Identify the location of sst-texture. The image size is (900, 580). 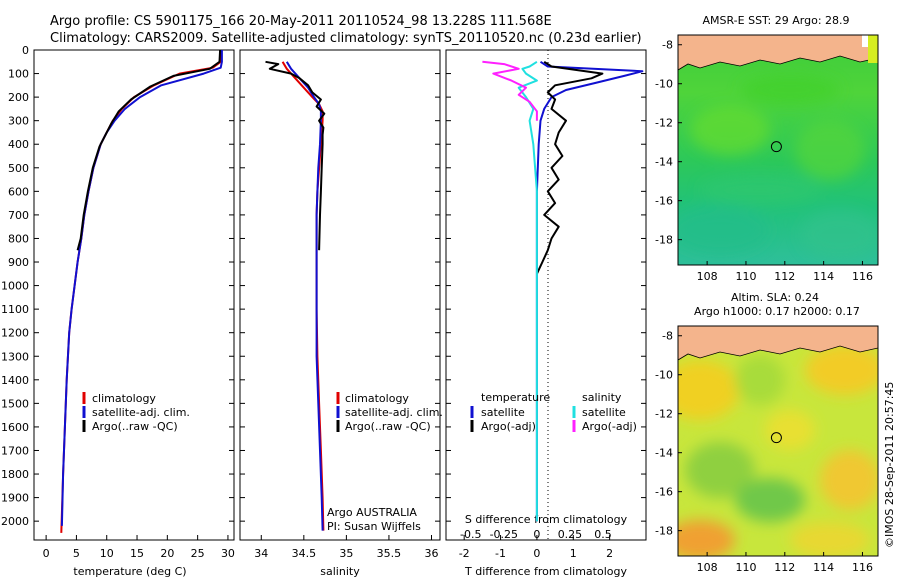
(778, 167).